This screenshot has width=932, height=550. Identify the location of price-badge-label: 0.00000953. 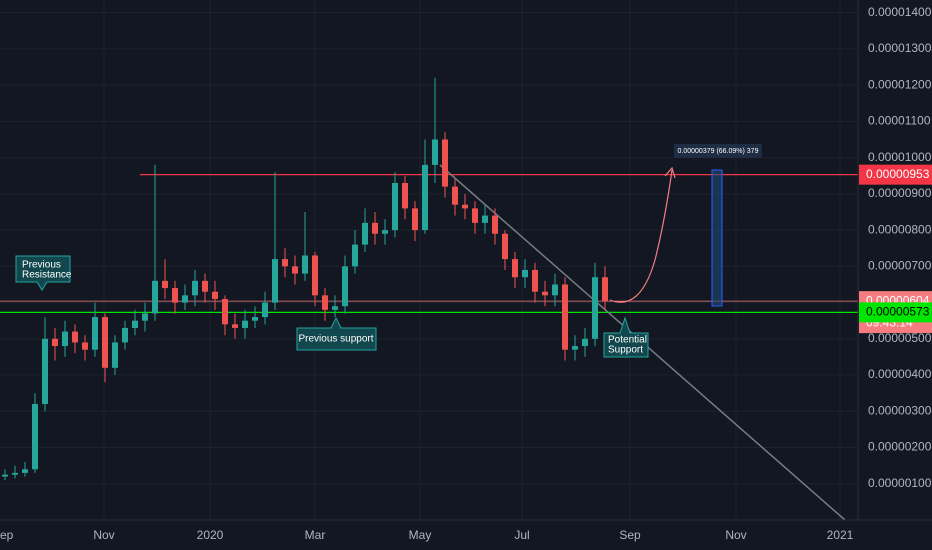
(898, 174).